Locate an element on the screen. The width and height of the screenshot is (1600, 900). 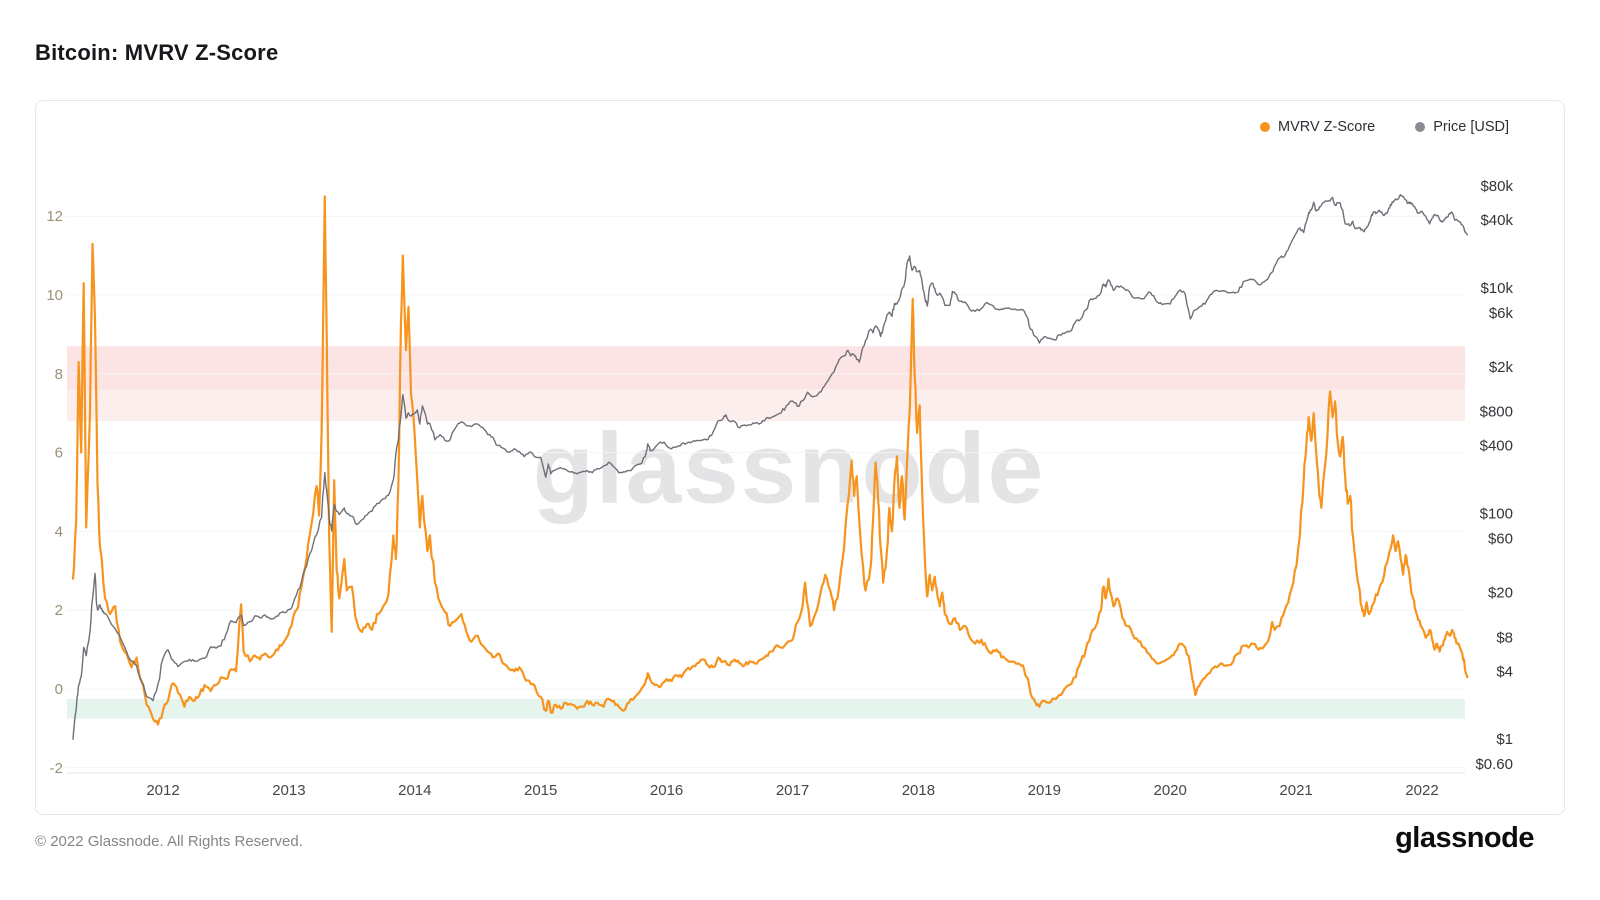
mvrv-series-dot-icon is located at coordinates (1265, 127).